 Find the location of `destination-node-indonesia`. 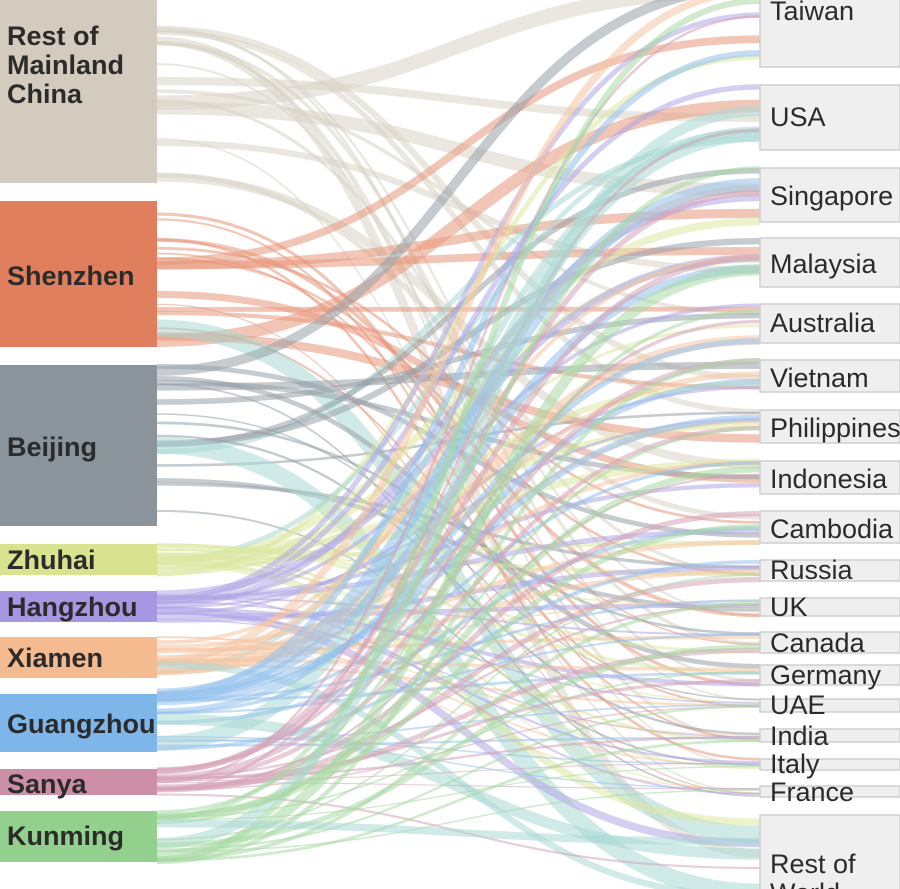

destination-node-indonesia is located at coordinates (829, 477).